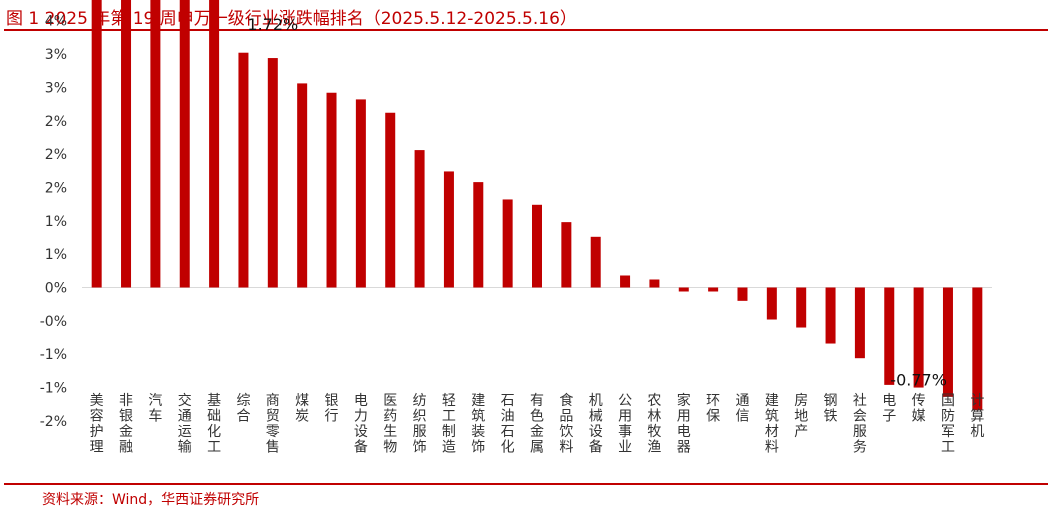 The height and width of the screenshot is (512, 1054). What do you see at coordinates (801, 416) in the screenshot?
I see `category-label: 房地产` at bounding box center [801, 416].